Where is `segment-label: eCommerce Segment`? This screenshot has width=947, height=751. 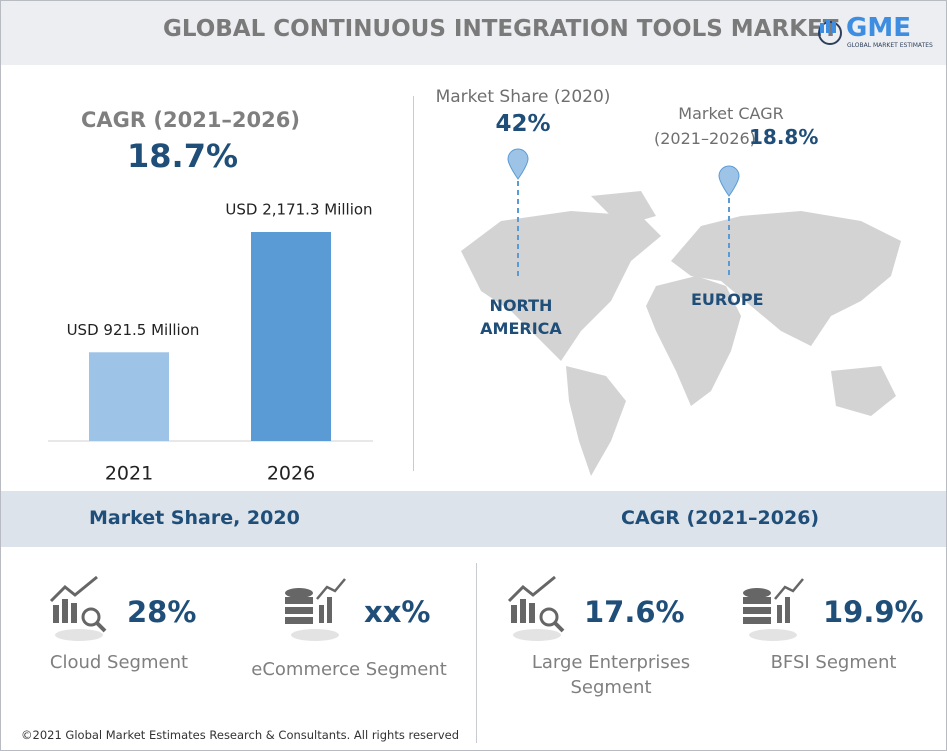
segment-label: eCommerce Segment is located at coordinates (349, 669).